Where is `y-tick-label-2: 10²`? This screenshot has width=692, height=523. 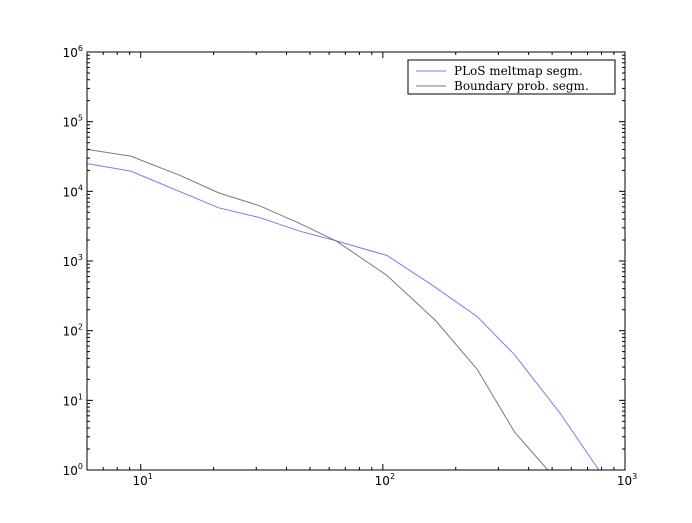
y-tick-label-2: 10² is located at coordinates (73, 331).